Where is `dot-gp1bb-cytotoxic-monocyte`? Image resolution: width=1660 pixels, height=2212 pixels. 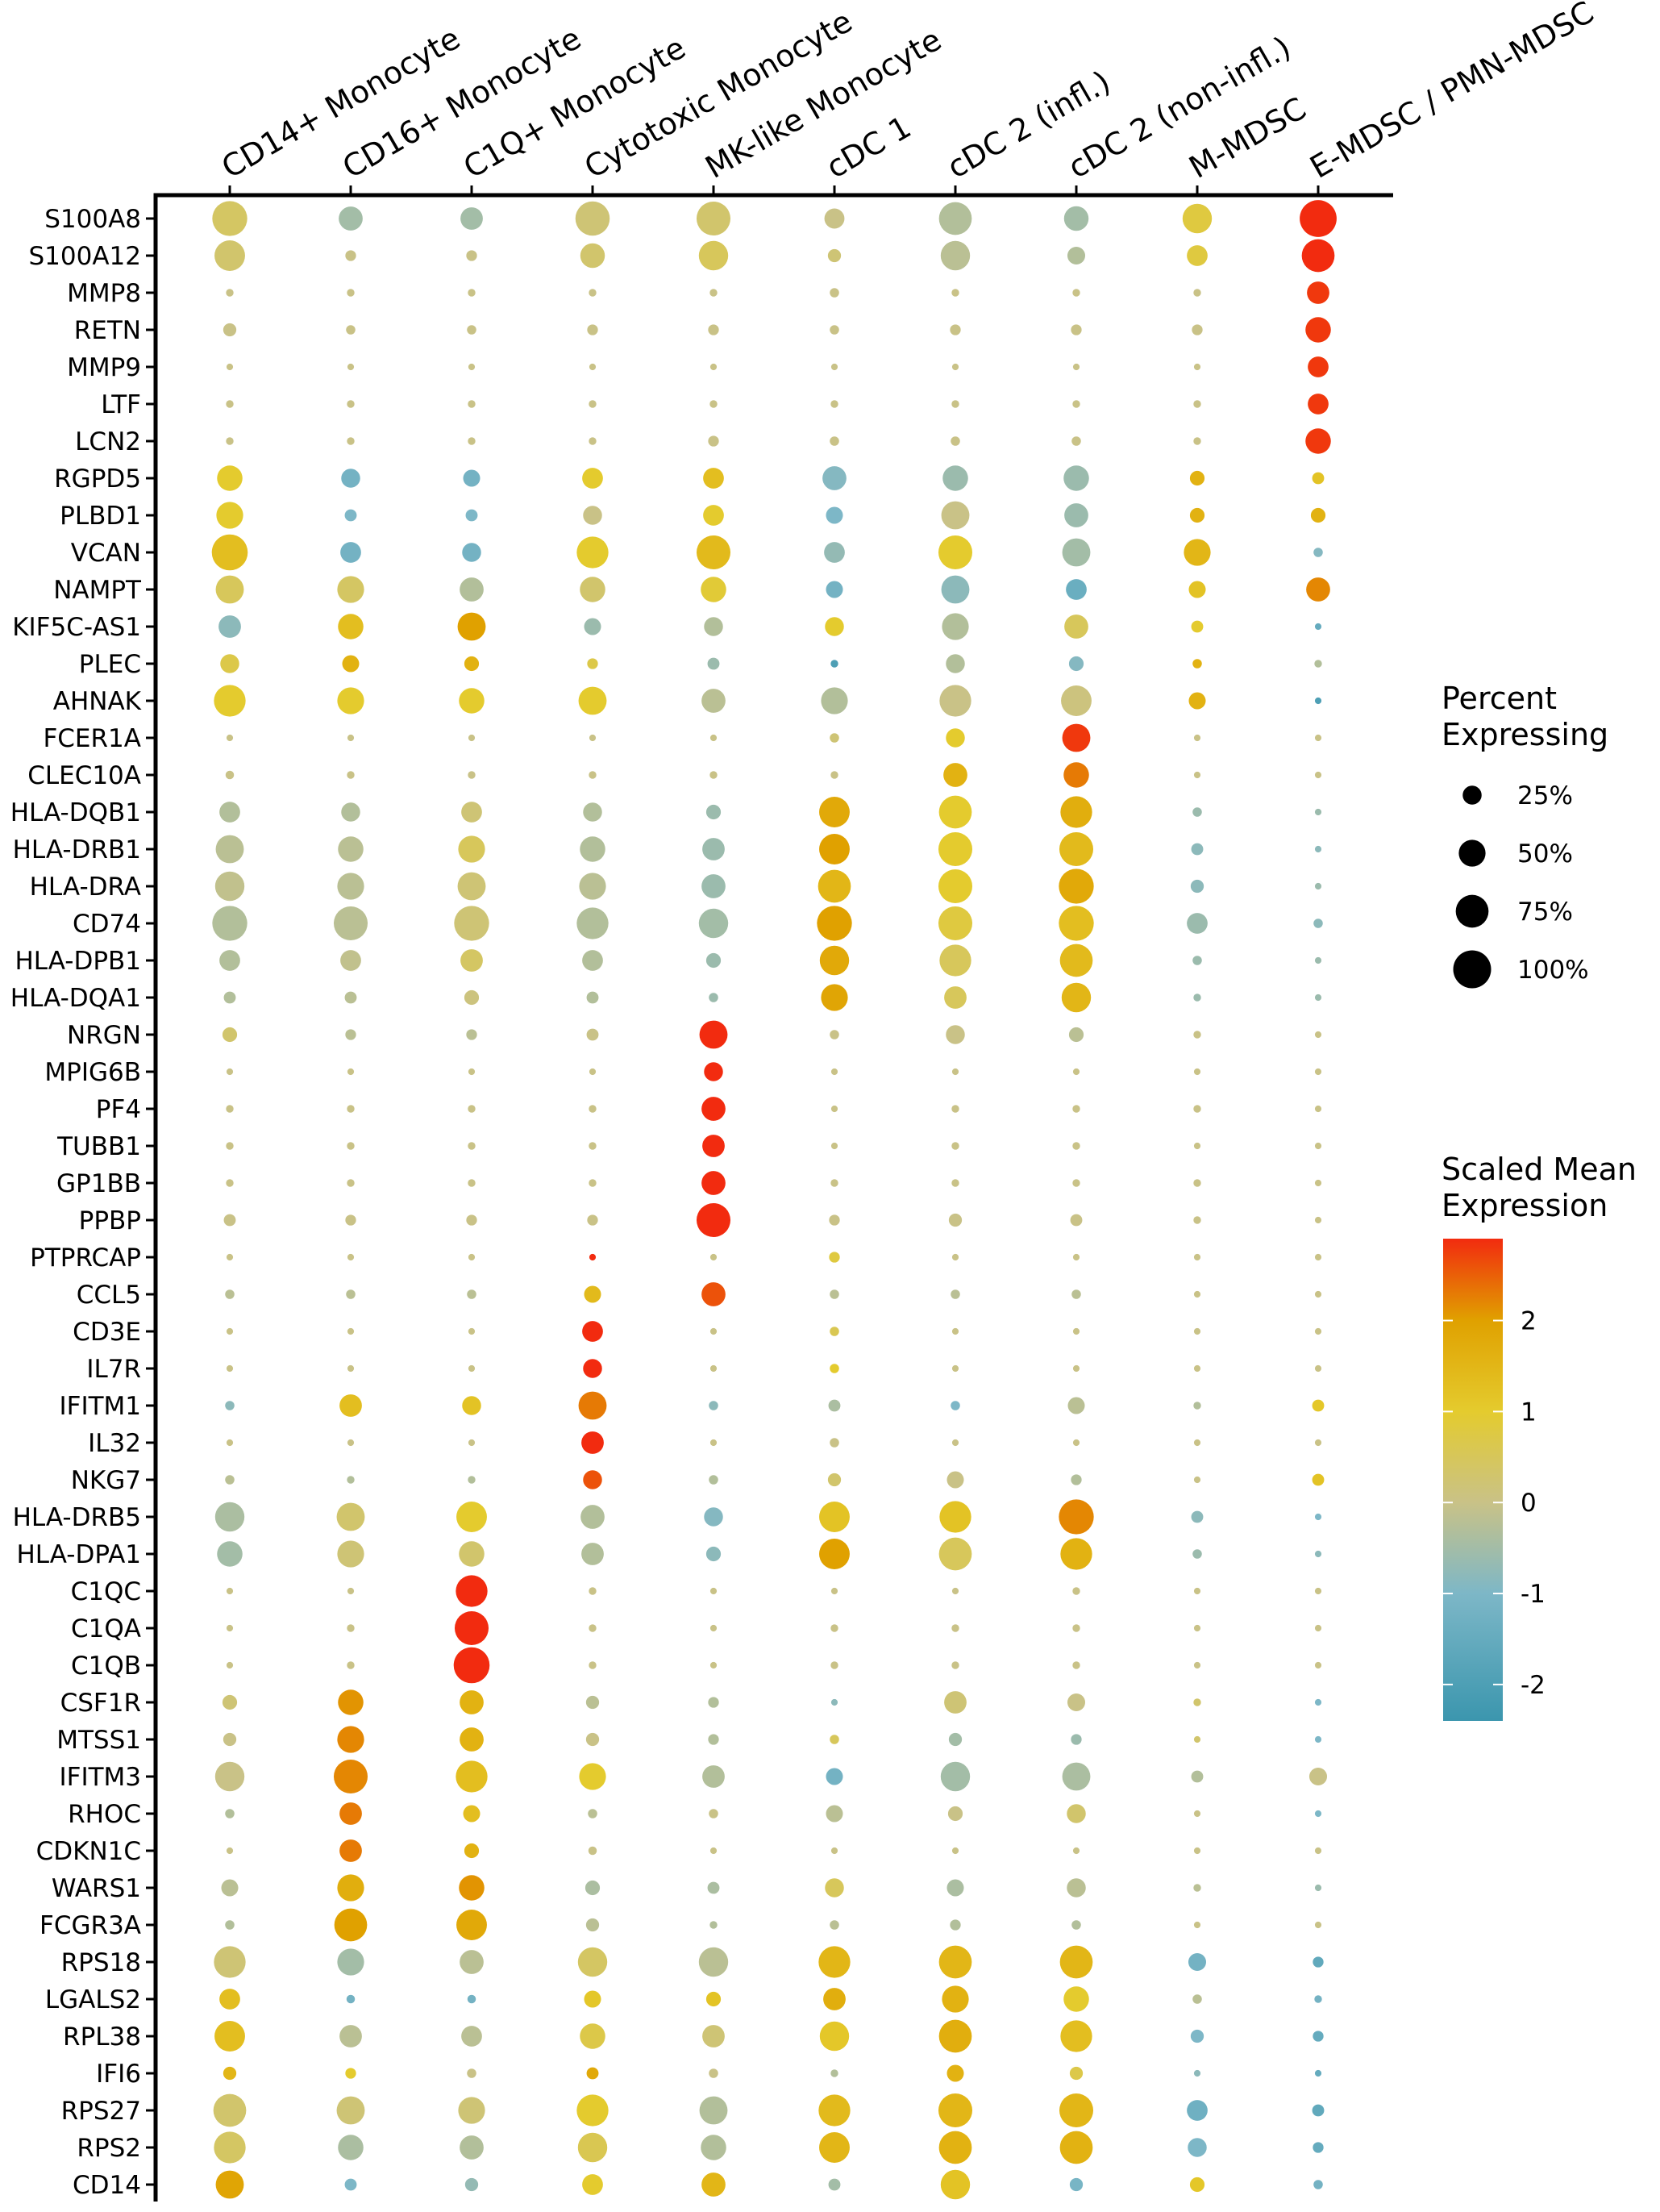 dot-gp1bb-cytotoxic-monocyte is located at coordinates (593, 1183).